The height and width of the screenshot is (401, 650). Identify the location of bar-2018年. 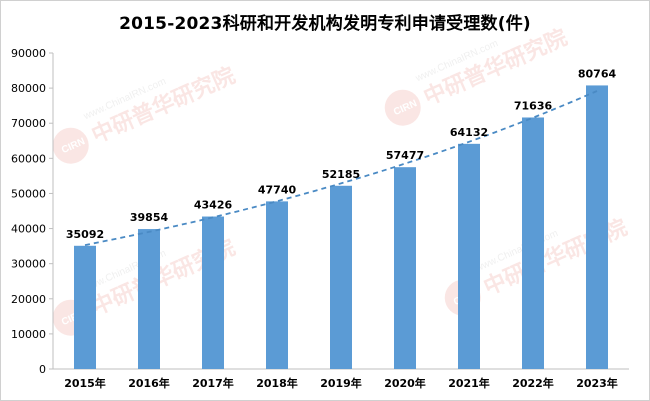
(277, 285).